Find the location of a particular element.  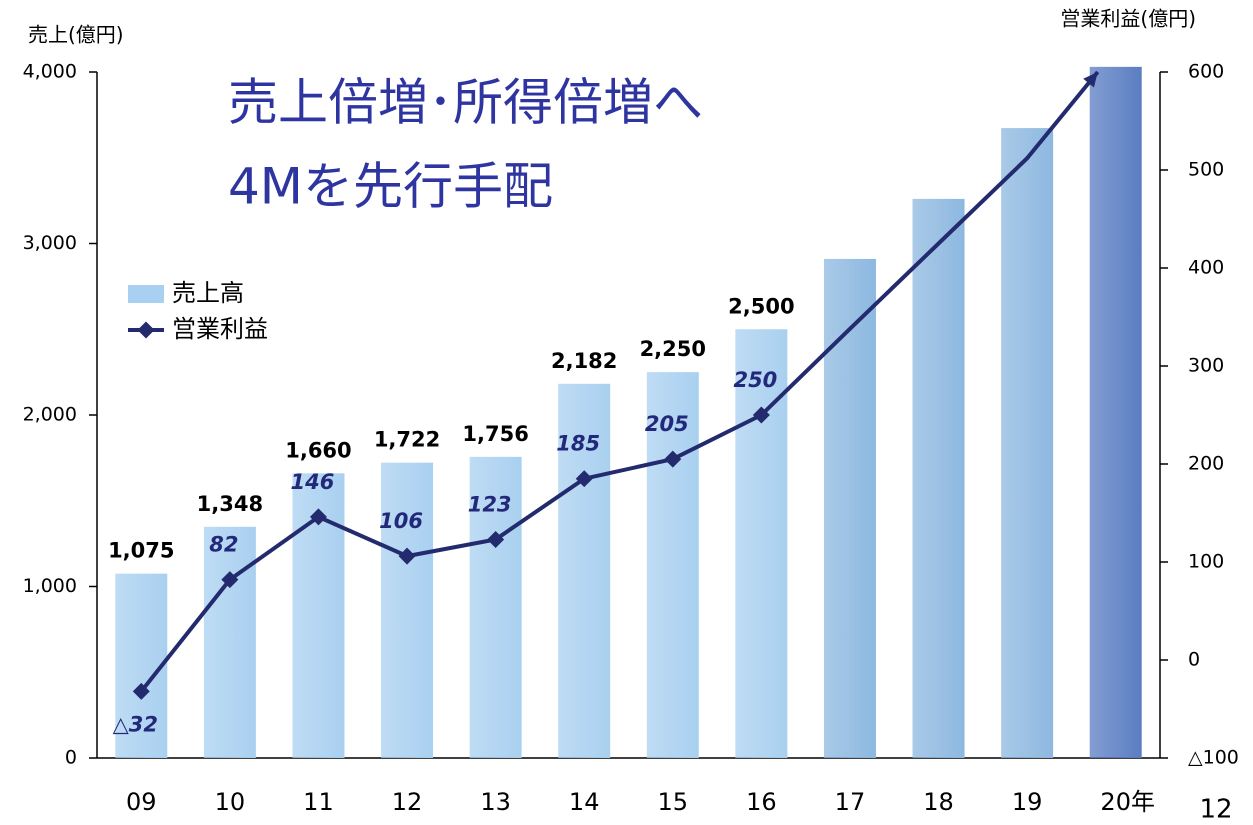

y2-tick-label: 600 is located at coordinates (1206, 72).